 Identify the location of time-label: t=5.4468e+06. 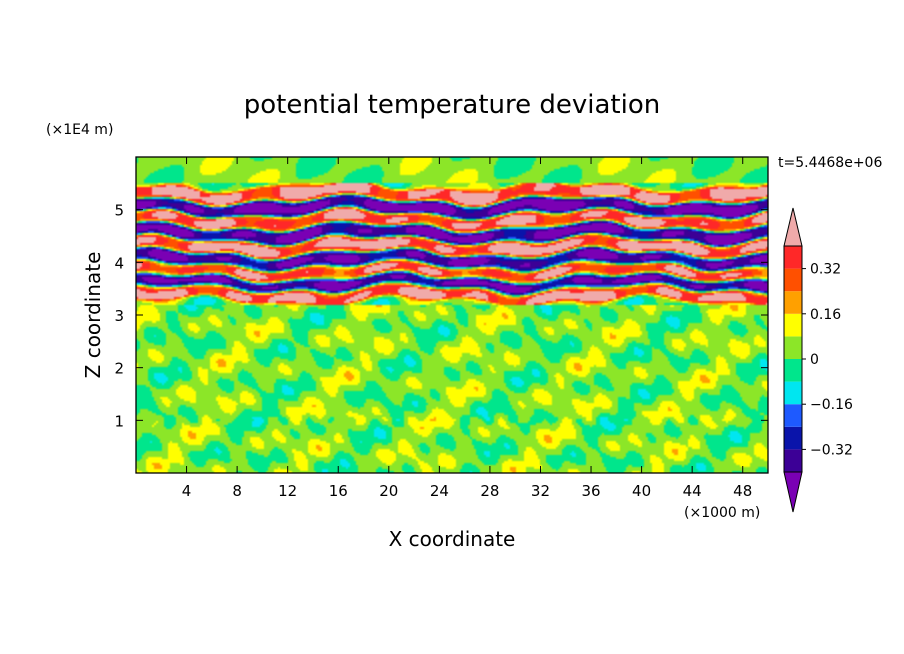
(830, 163).